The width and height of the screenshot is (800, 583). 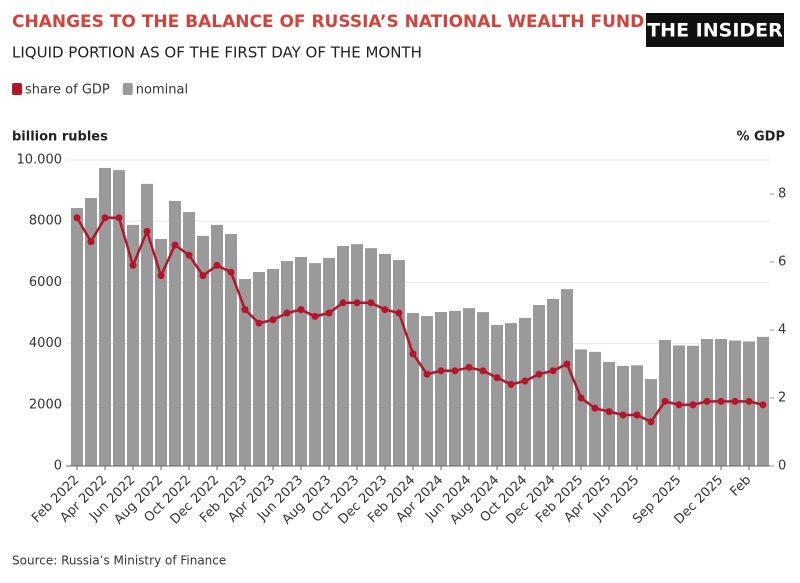 What do you see at coordinates (782, 262) in the screenshot?
I see `y2-tick-label: 6` at bounding box center [782, 262].